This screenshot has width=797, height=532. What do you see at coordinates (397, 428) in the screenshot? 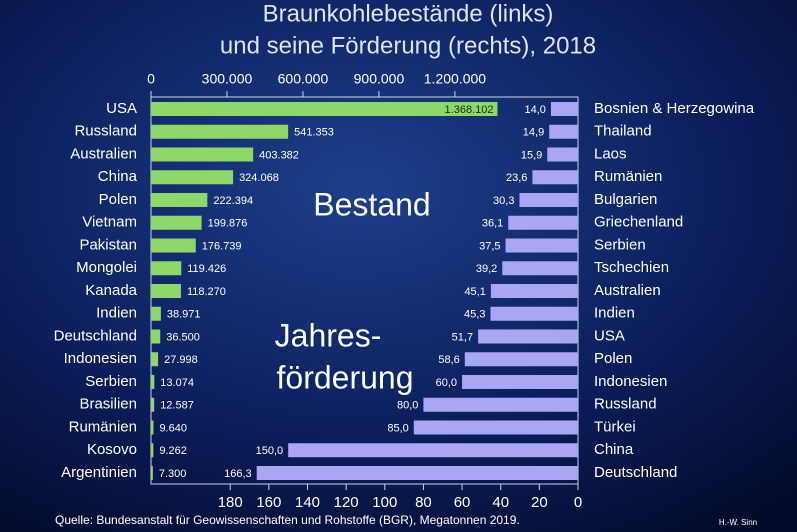
I see `value-label: 85,0` at bounding box center [397, 428].